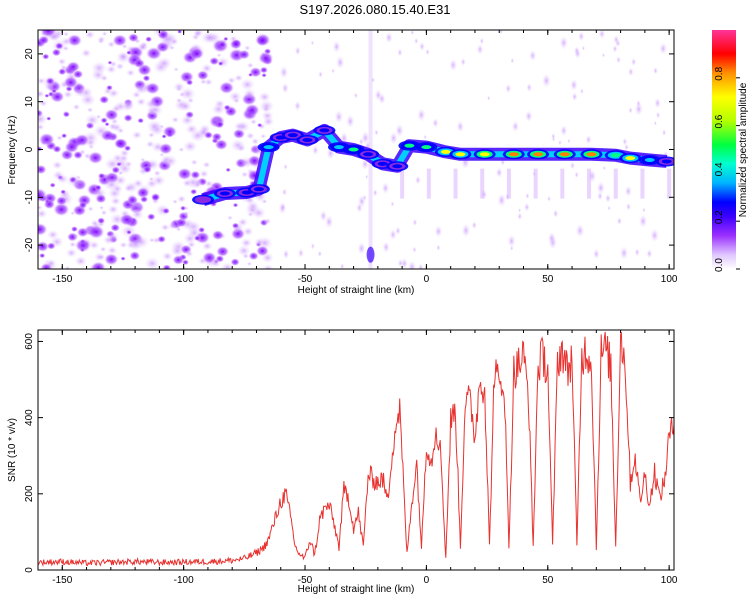 Image resolution: width=750 pixels, height=600 pixels. What do you see at coordinates (548, 580) in the screenshot?
I see `snr-xtick-label: 50` at bounding box center [548, 580].